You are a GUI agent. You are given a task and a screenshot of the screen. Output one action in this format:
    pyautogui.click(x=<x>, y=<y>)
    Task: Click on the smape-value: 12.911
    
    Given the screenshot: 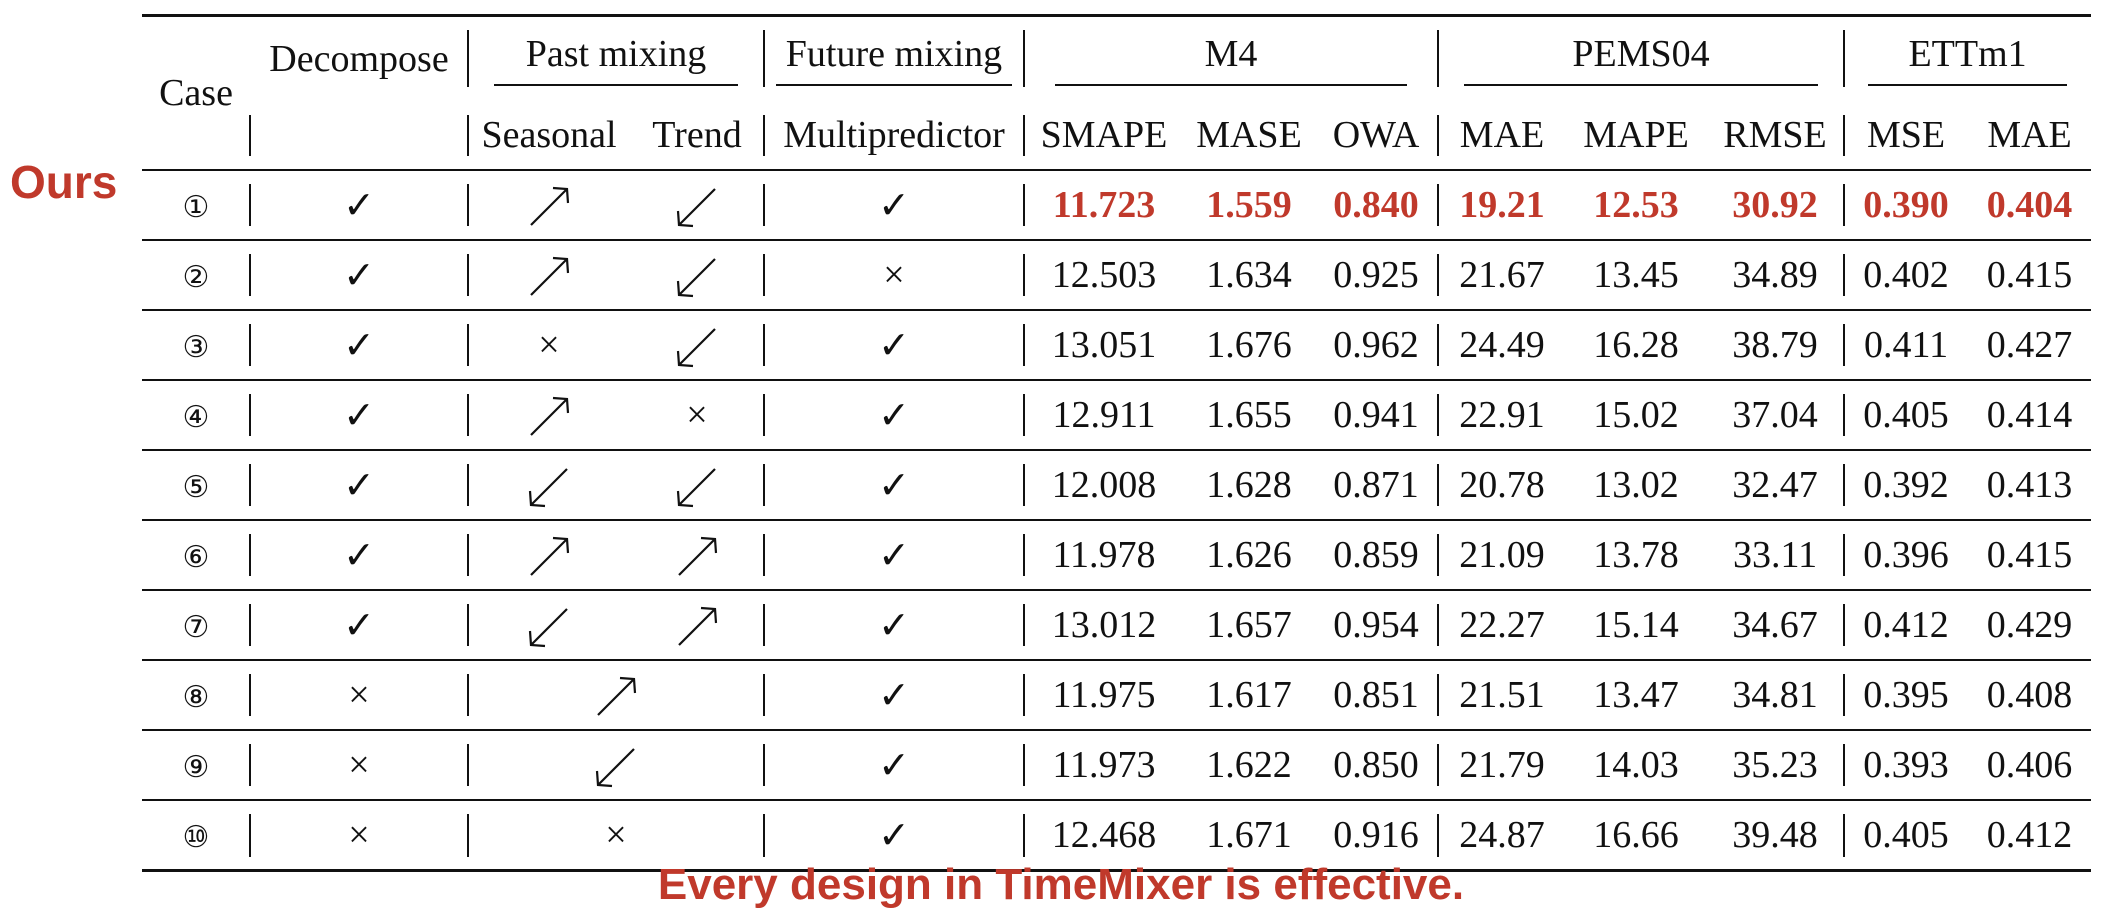 What is the action you would take?
    pyautogui.click(x=1104, y=414)
    